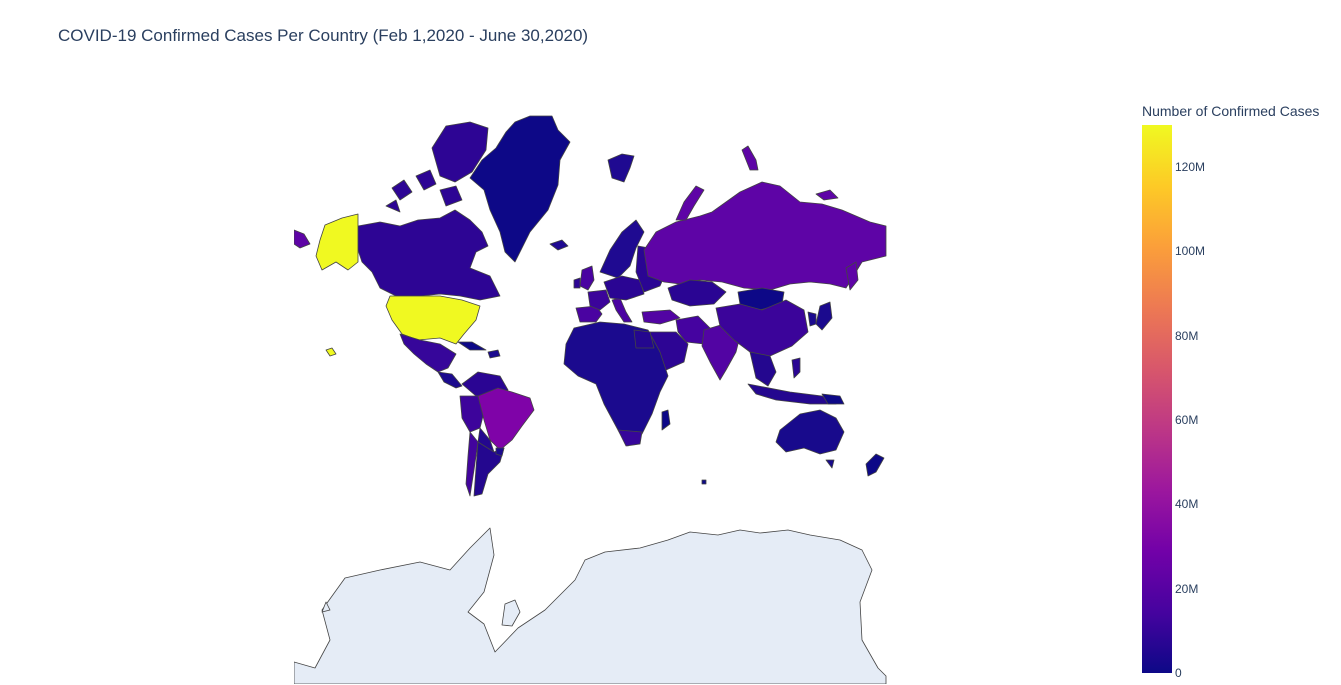  Describe the element at coordinates (762, 328) in the screenshot. I see `region-china` at that location.